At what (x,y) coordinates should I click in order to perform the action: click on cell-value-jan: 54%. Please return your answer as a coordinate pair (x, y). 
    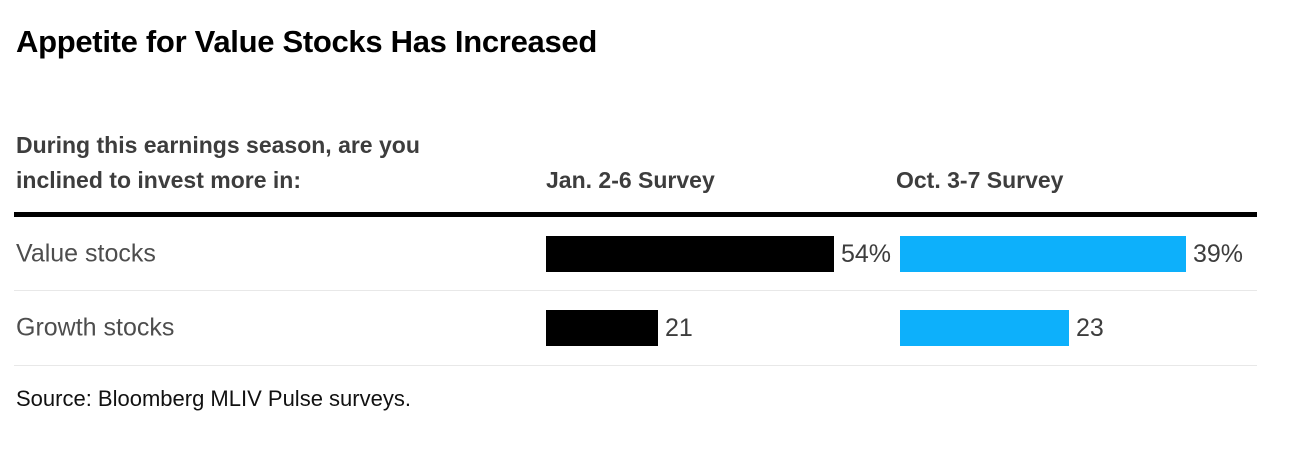
    Looking at the image, I should click on (718, 254).